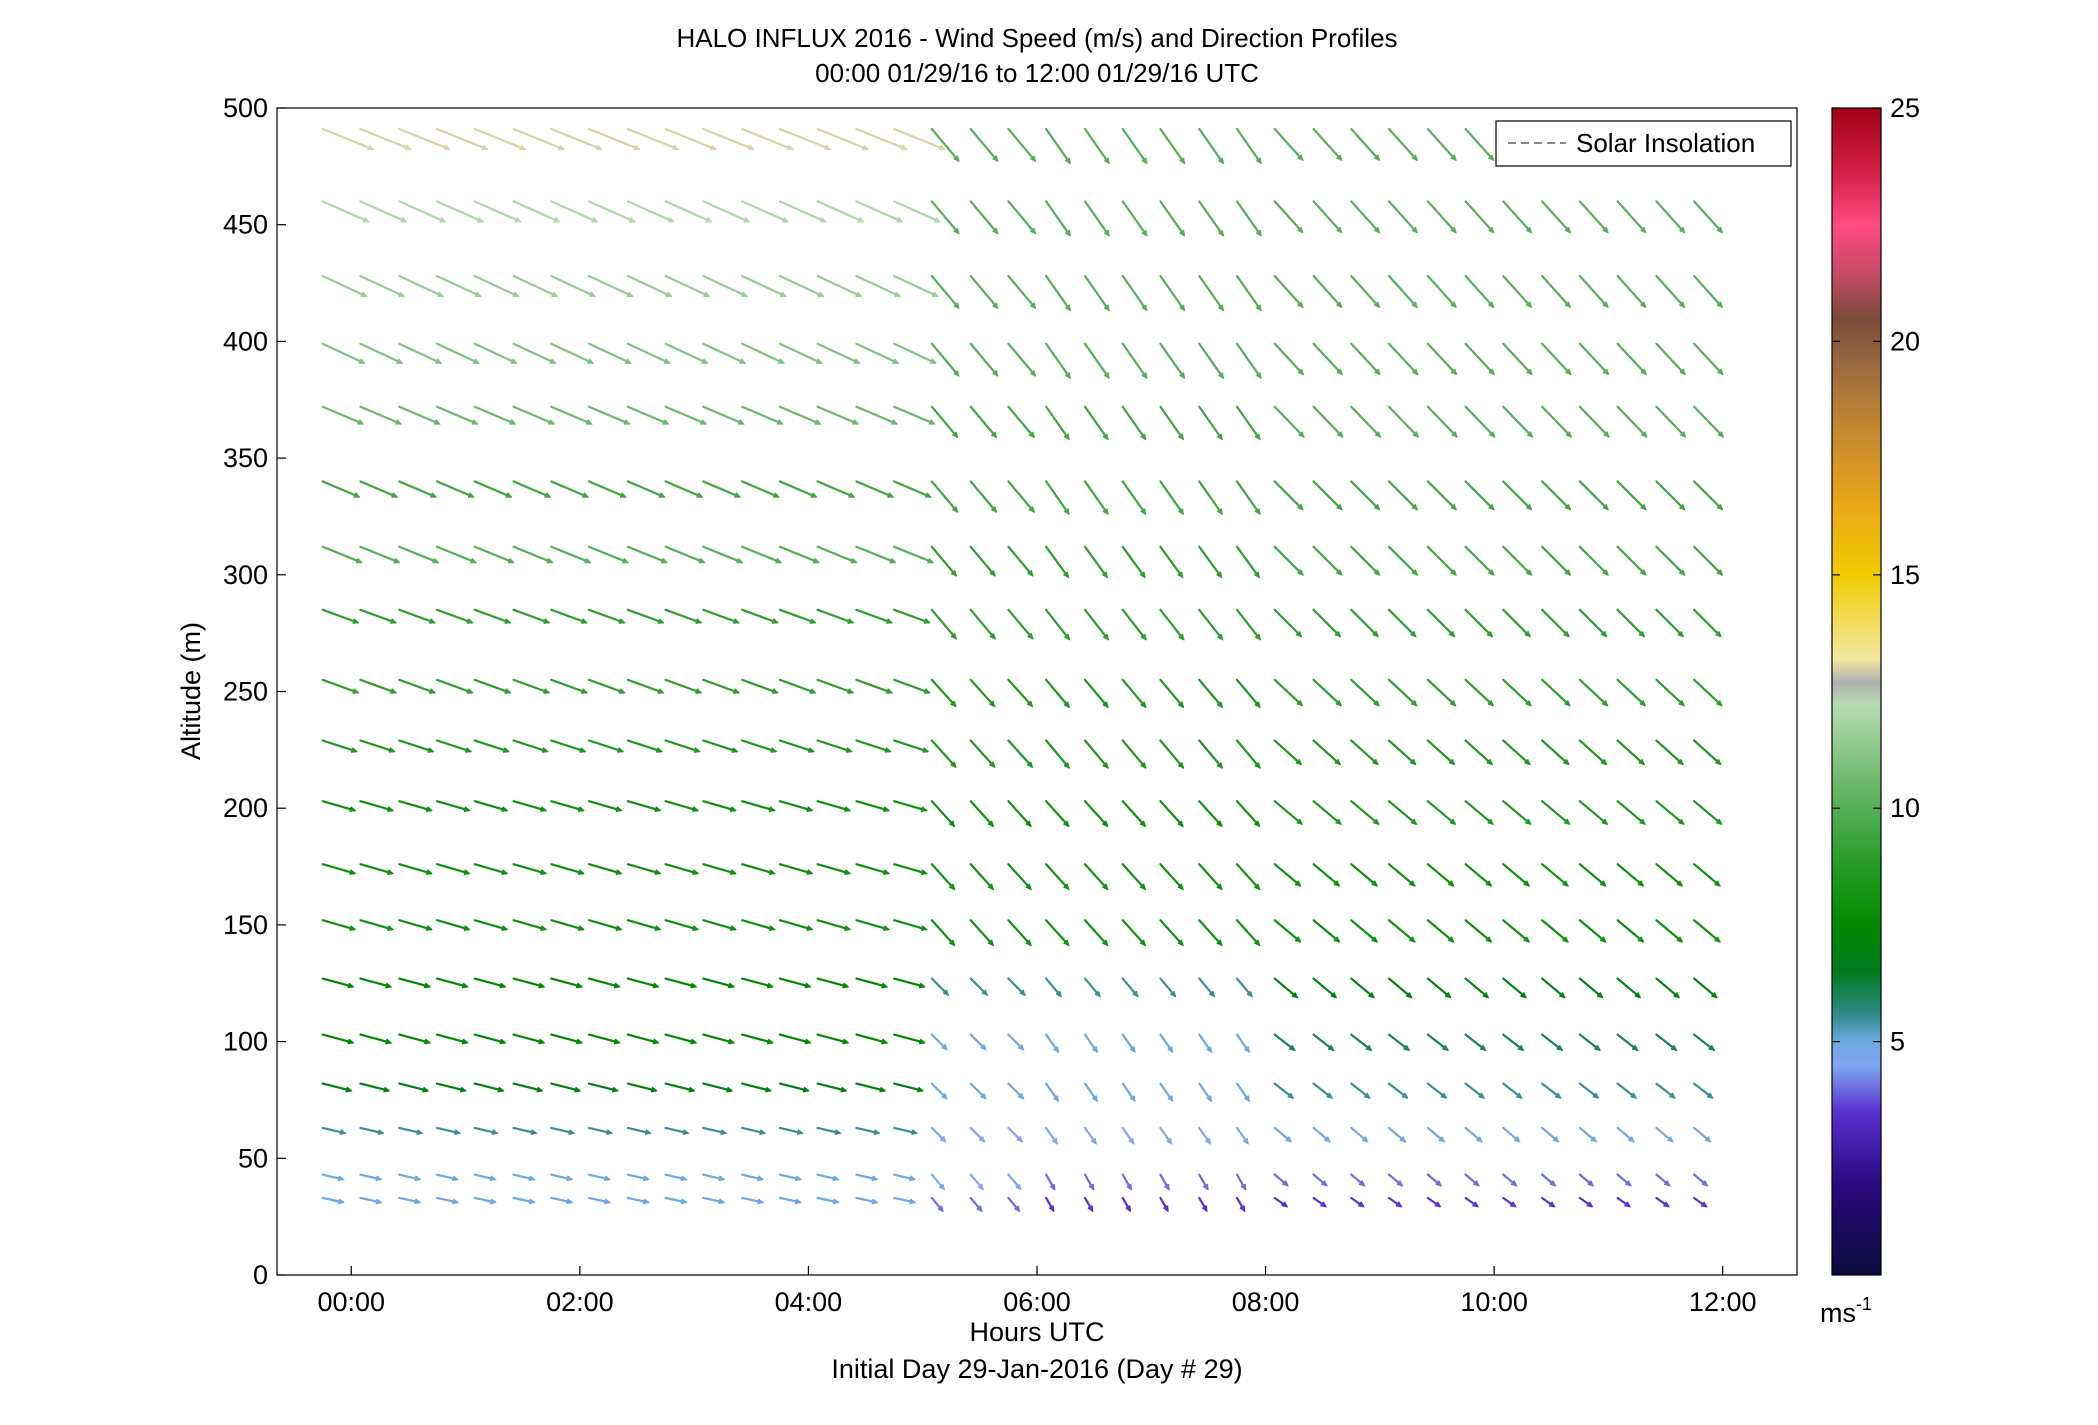 The width and height of the screenshot is (2098, 1425). What do you see at coordinates (245, 575) in the screenshot?
I see `y-tick-label: 300` at bounding box center [245, 575].